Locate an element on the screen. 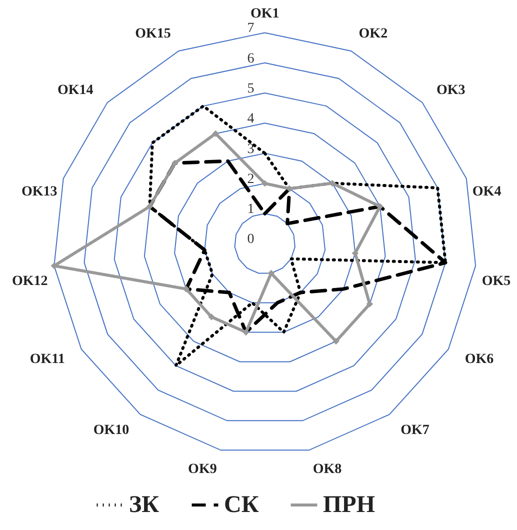 Image resolution: width=517 pixels, height=530 pixels. spoke-label: OK7 is located at coordinates (415, 430).